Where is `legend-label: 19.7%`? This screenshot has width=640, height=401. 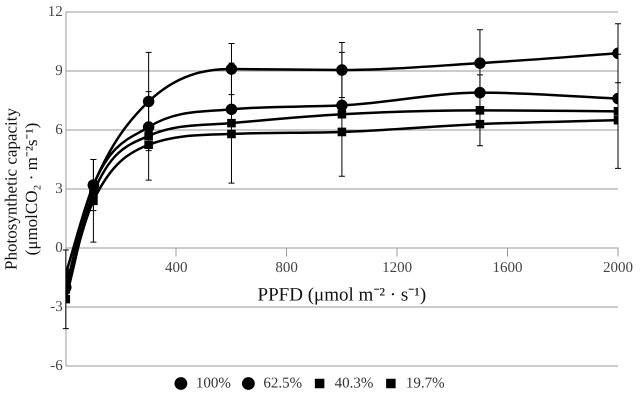
legend-label: 19.7% is located at coordinates (425, 383).